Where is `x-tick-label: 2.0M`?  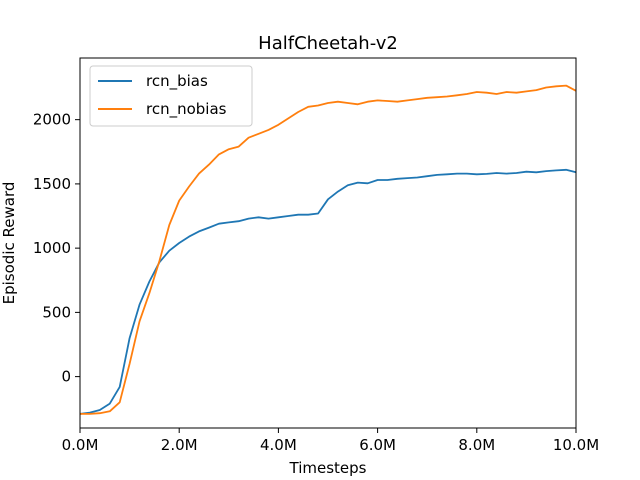 x-tick-label: 2.0M is located at coordinates (179, 445).